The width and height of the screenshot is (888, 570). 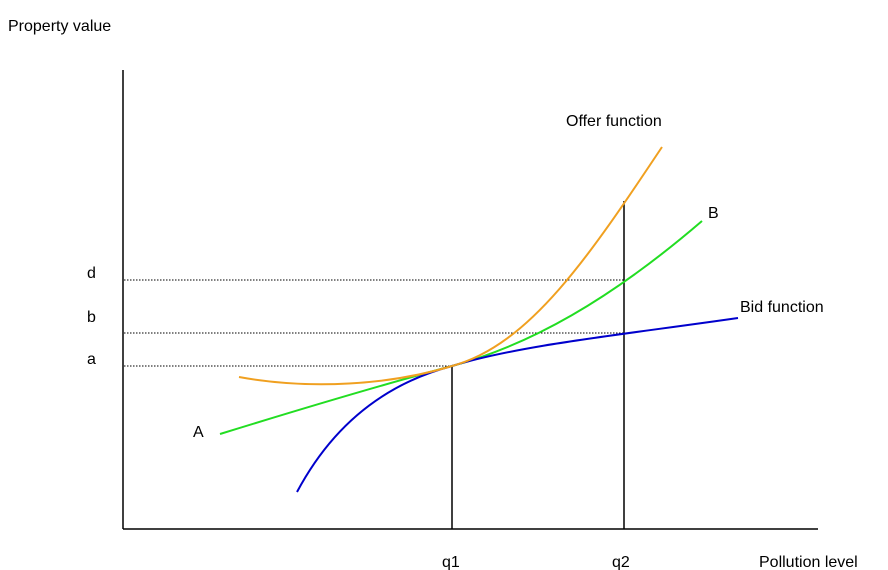 I want to click on bid-function-label: Bid function, so click(x=782, y=307).